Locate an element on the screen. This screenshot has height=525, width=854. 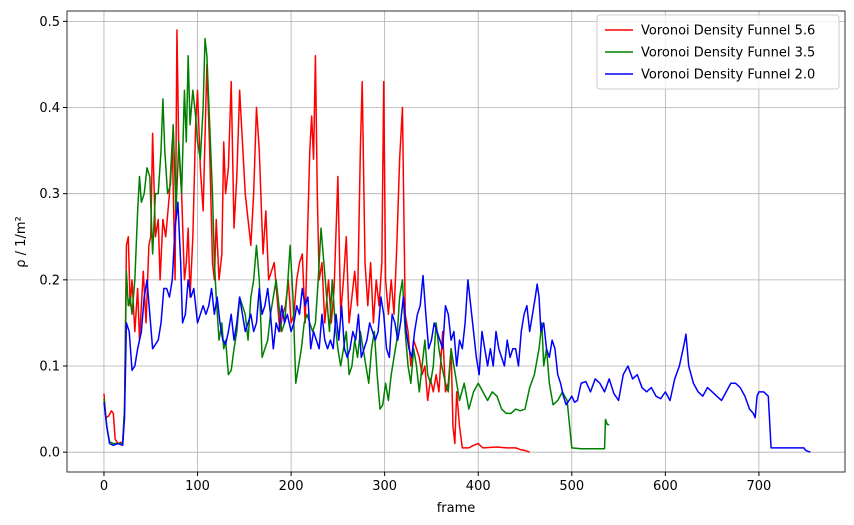
x-tick-label: 300 is located at coordinates (384, 486).